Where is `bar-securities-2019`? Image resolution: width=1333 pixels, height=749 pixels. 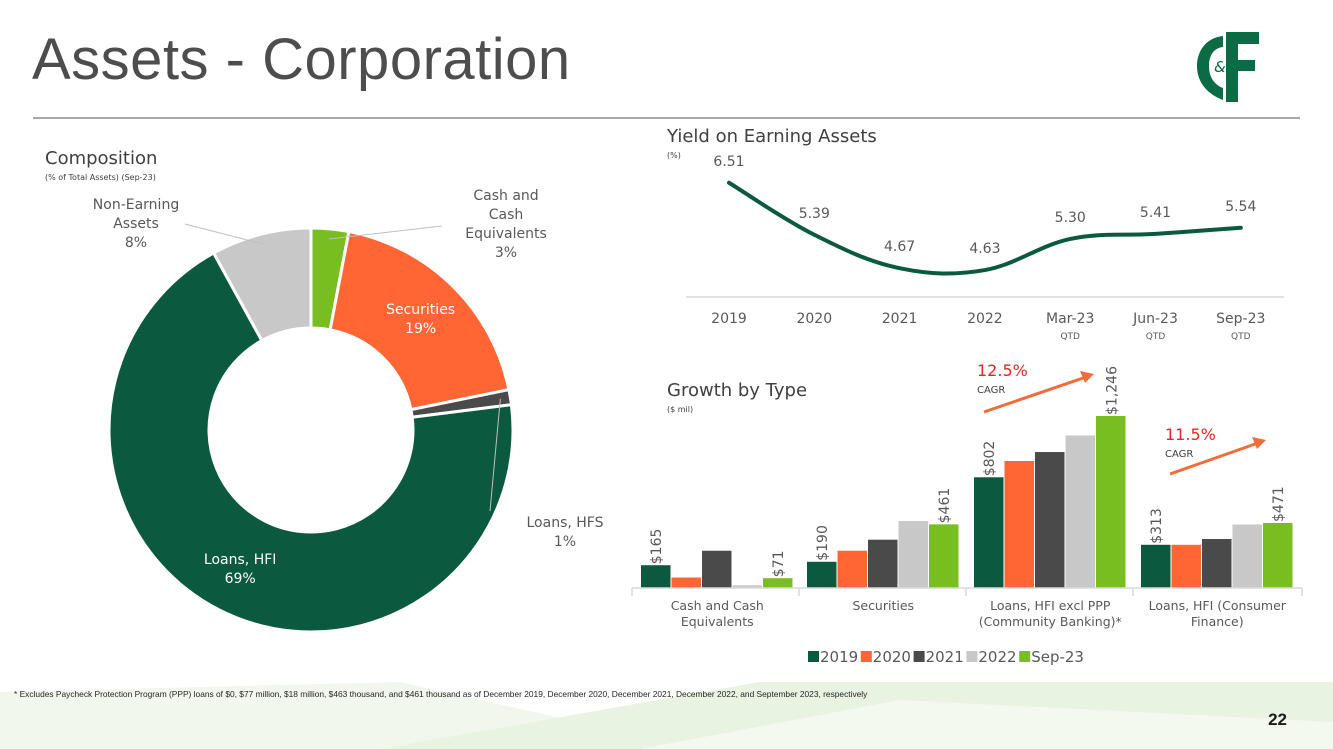
bar-securities-2019 is located at coordinates (822, 574).